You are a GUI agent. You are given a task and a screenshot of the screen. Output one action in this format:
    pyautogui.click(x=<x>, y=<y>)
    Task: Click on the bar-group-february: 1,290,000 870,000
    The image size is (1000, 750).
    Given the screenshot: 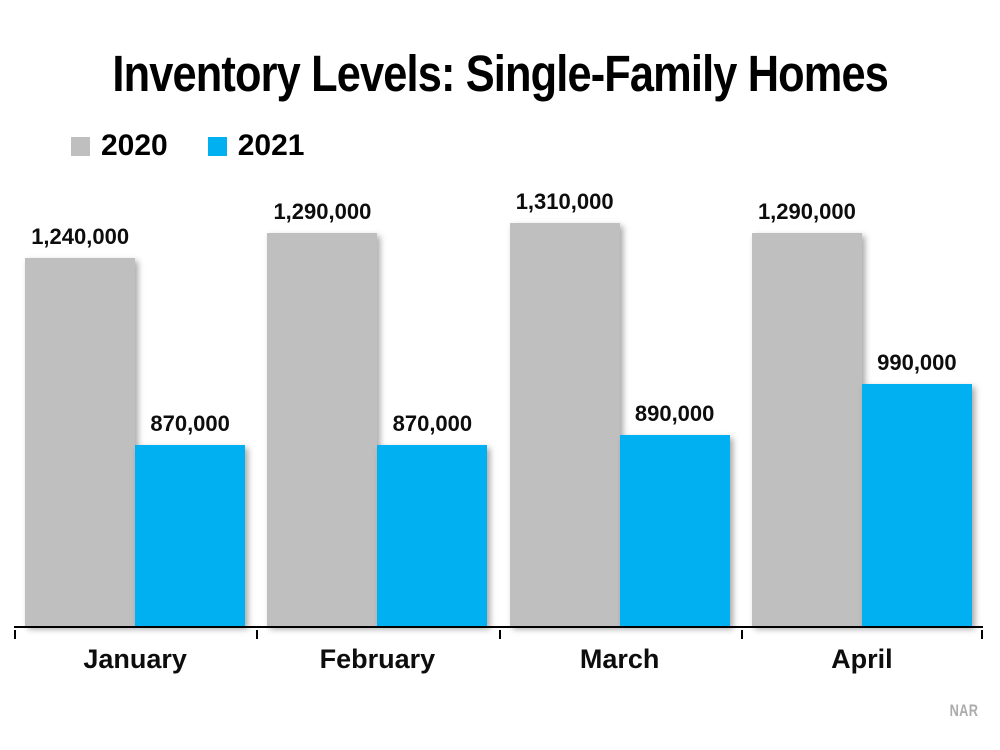 What is the action you would take?
    pyautogui.click(x=377, y=413)
    